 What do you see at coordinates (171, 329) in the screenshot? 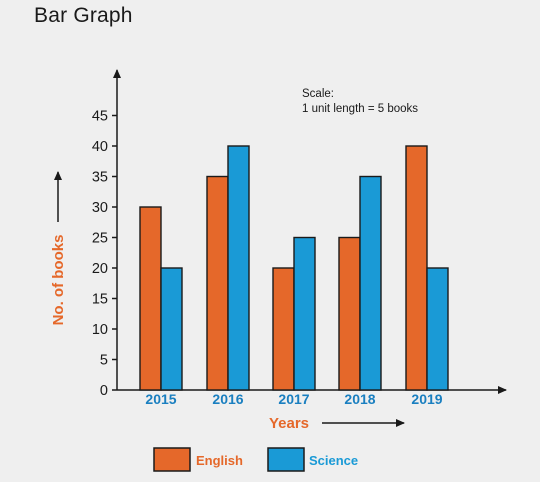
I see `bar-science-2015` at bounding box center [171, 329].